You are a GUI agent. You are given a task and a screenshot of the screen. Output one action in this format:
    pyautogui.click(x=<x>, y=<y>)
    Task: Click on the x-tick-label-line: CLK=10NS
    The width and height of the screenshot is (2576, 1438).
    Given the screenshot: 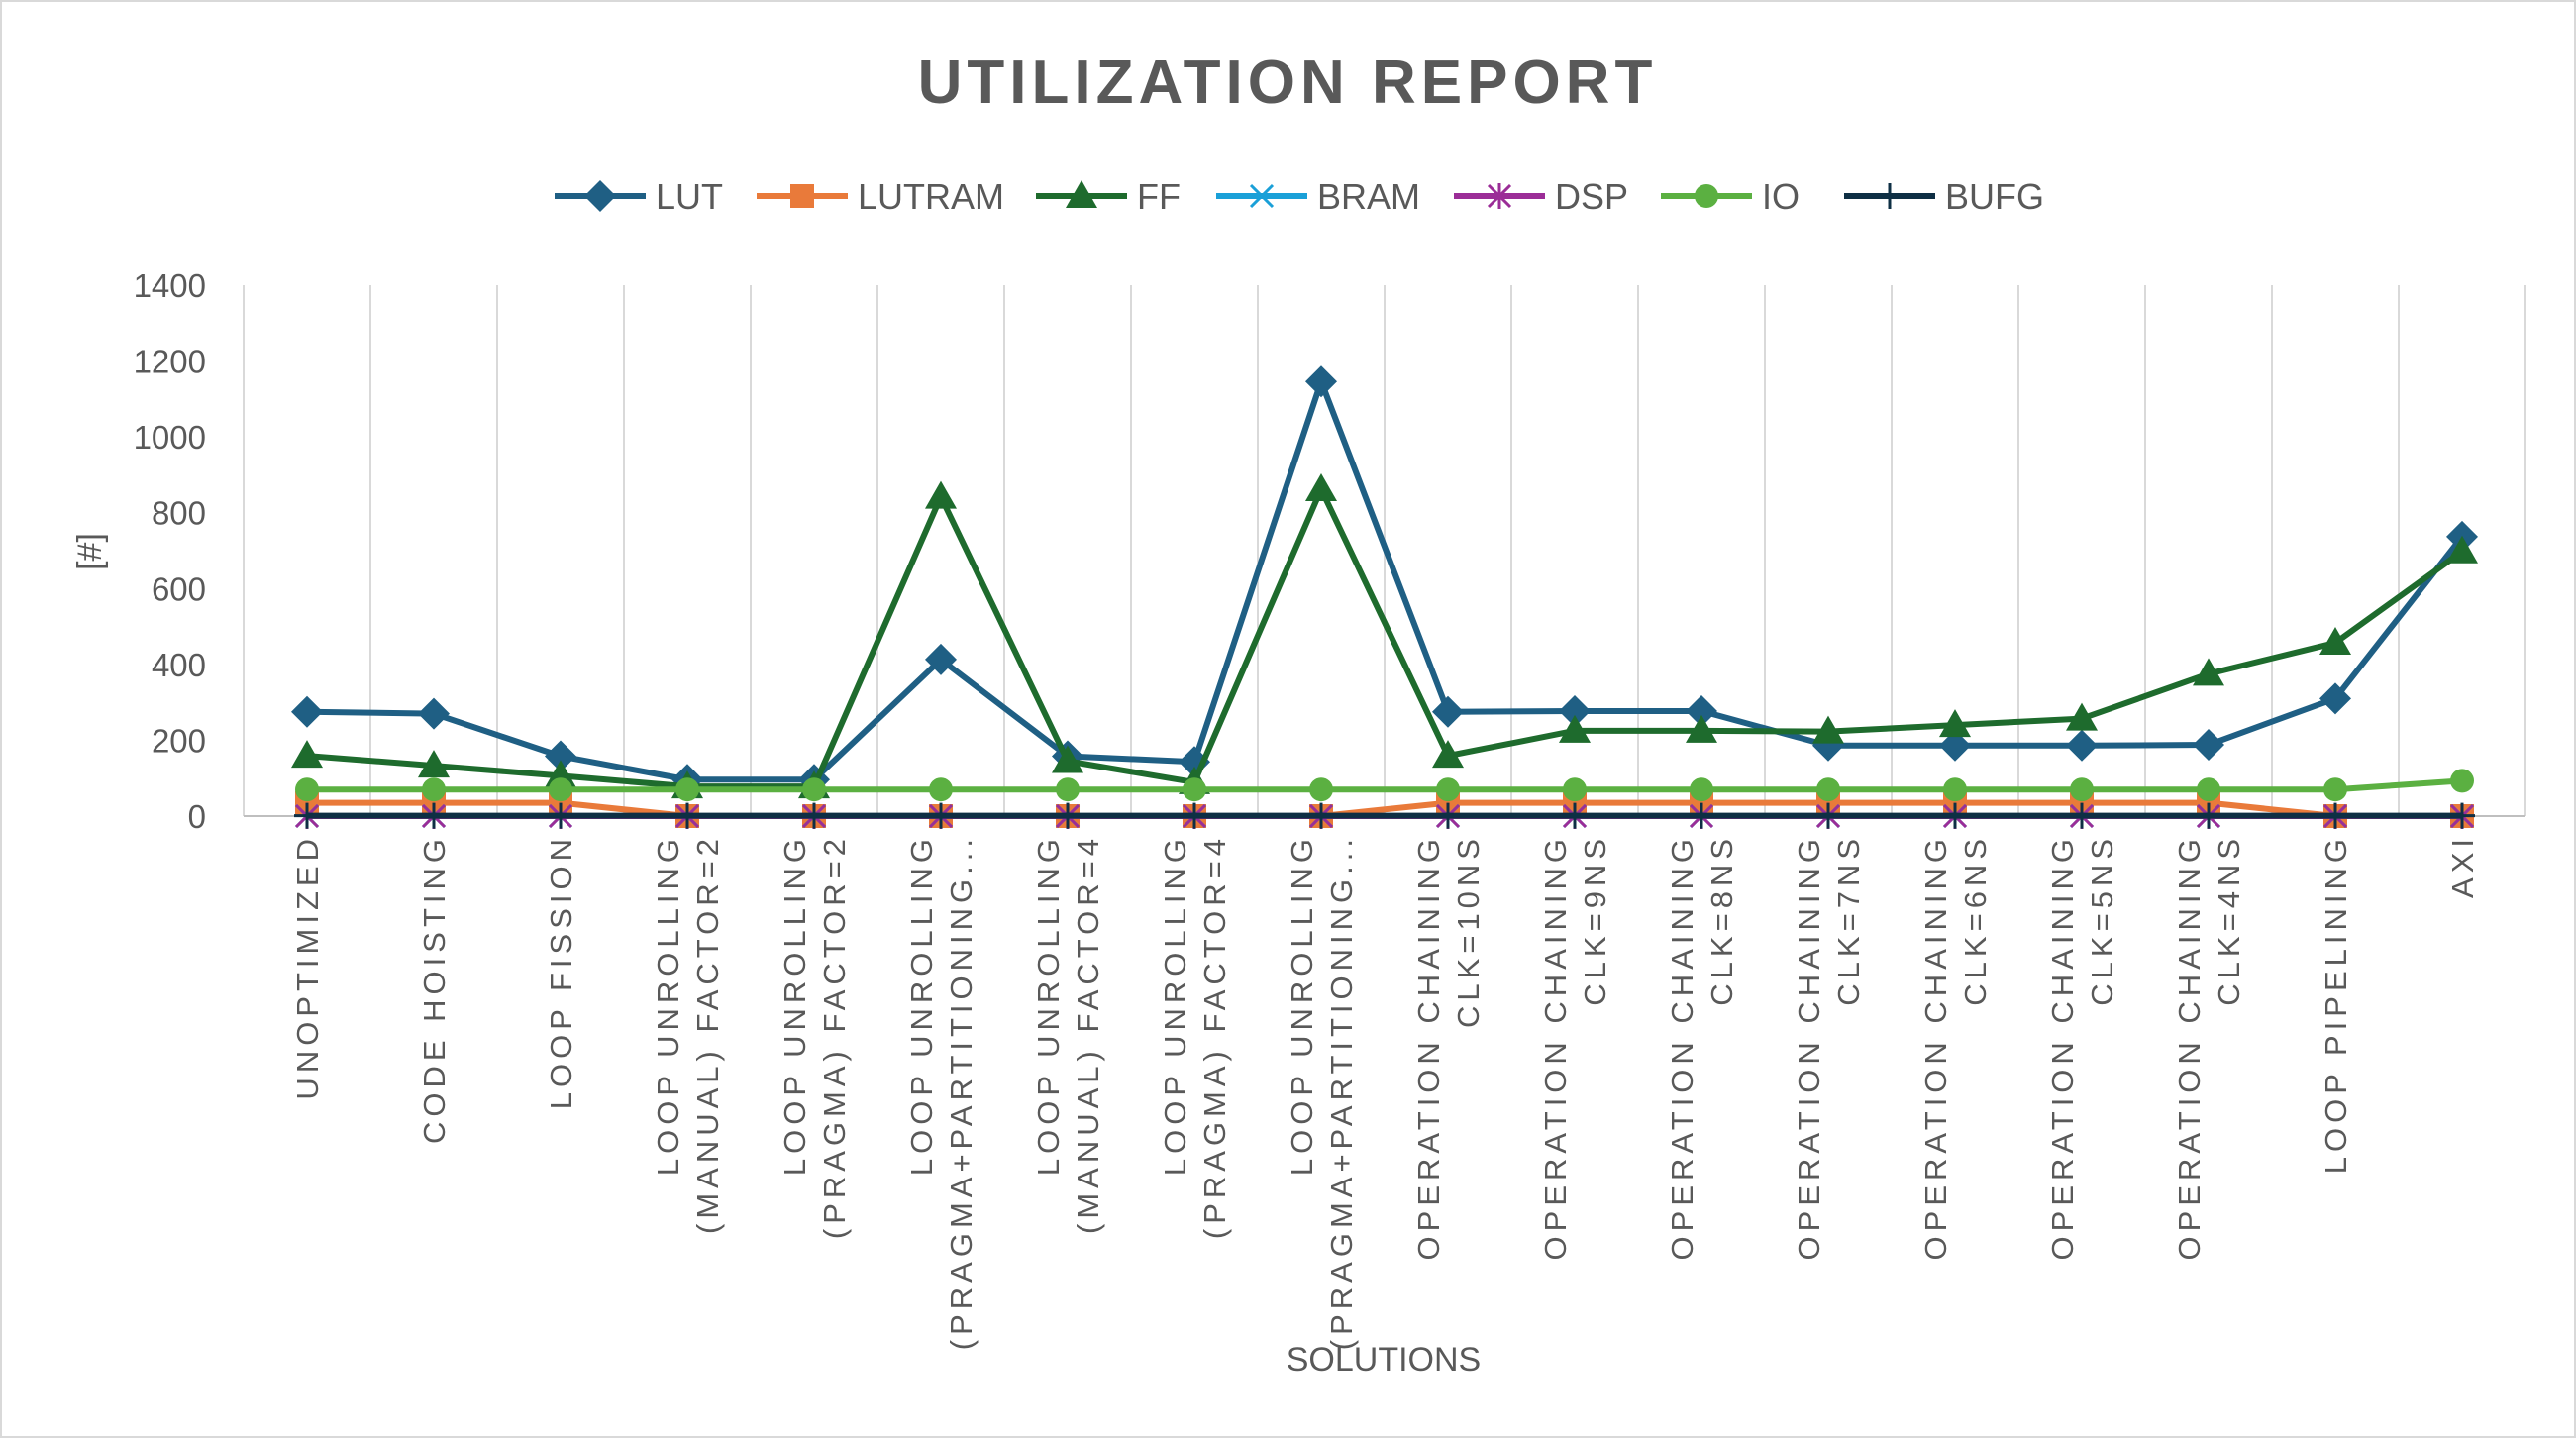 What is the action you would take?
    pyautogui.click(x=1468, y=931)
    